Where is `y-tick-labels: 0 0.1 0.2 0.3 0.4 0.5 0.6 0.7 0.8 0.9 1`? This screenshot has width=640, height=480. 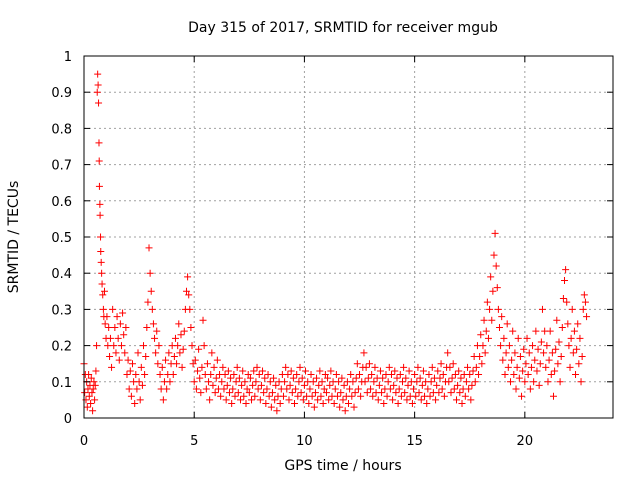 y-tick-labels: 0 0.1 0.2 0.3 0.4 0.5 0.6 0.7 0.8 0.9 1 is located at coordinates (61, 238).